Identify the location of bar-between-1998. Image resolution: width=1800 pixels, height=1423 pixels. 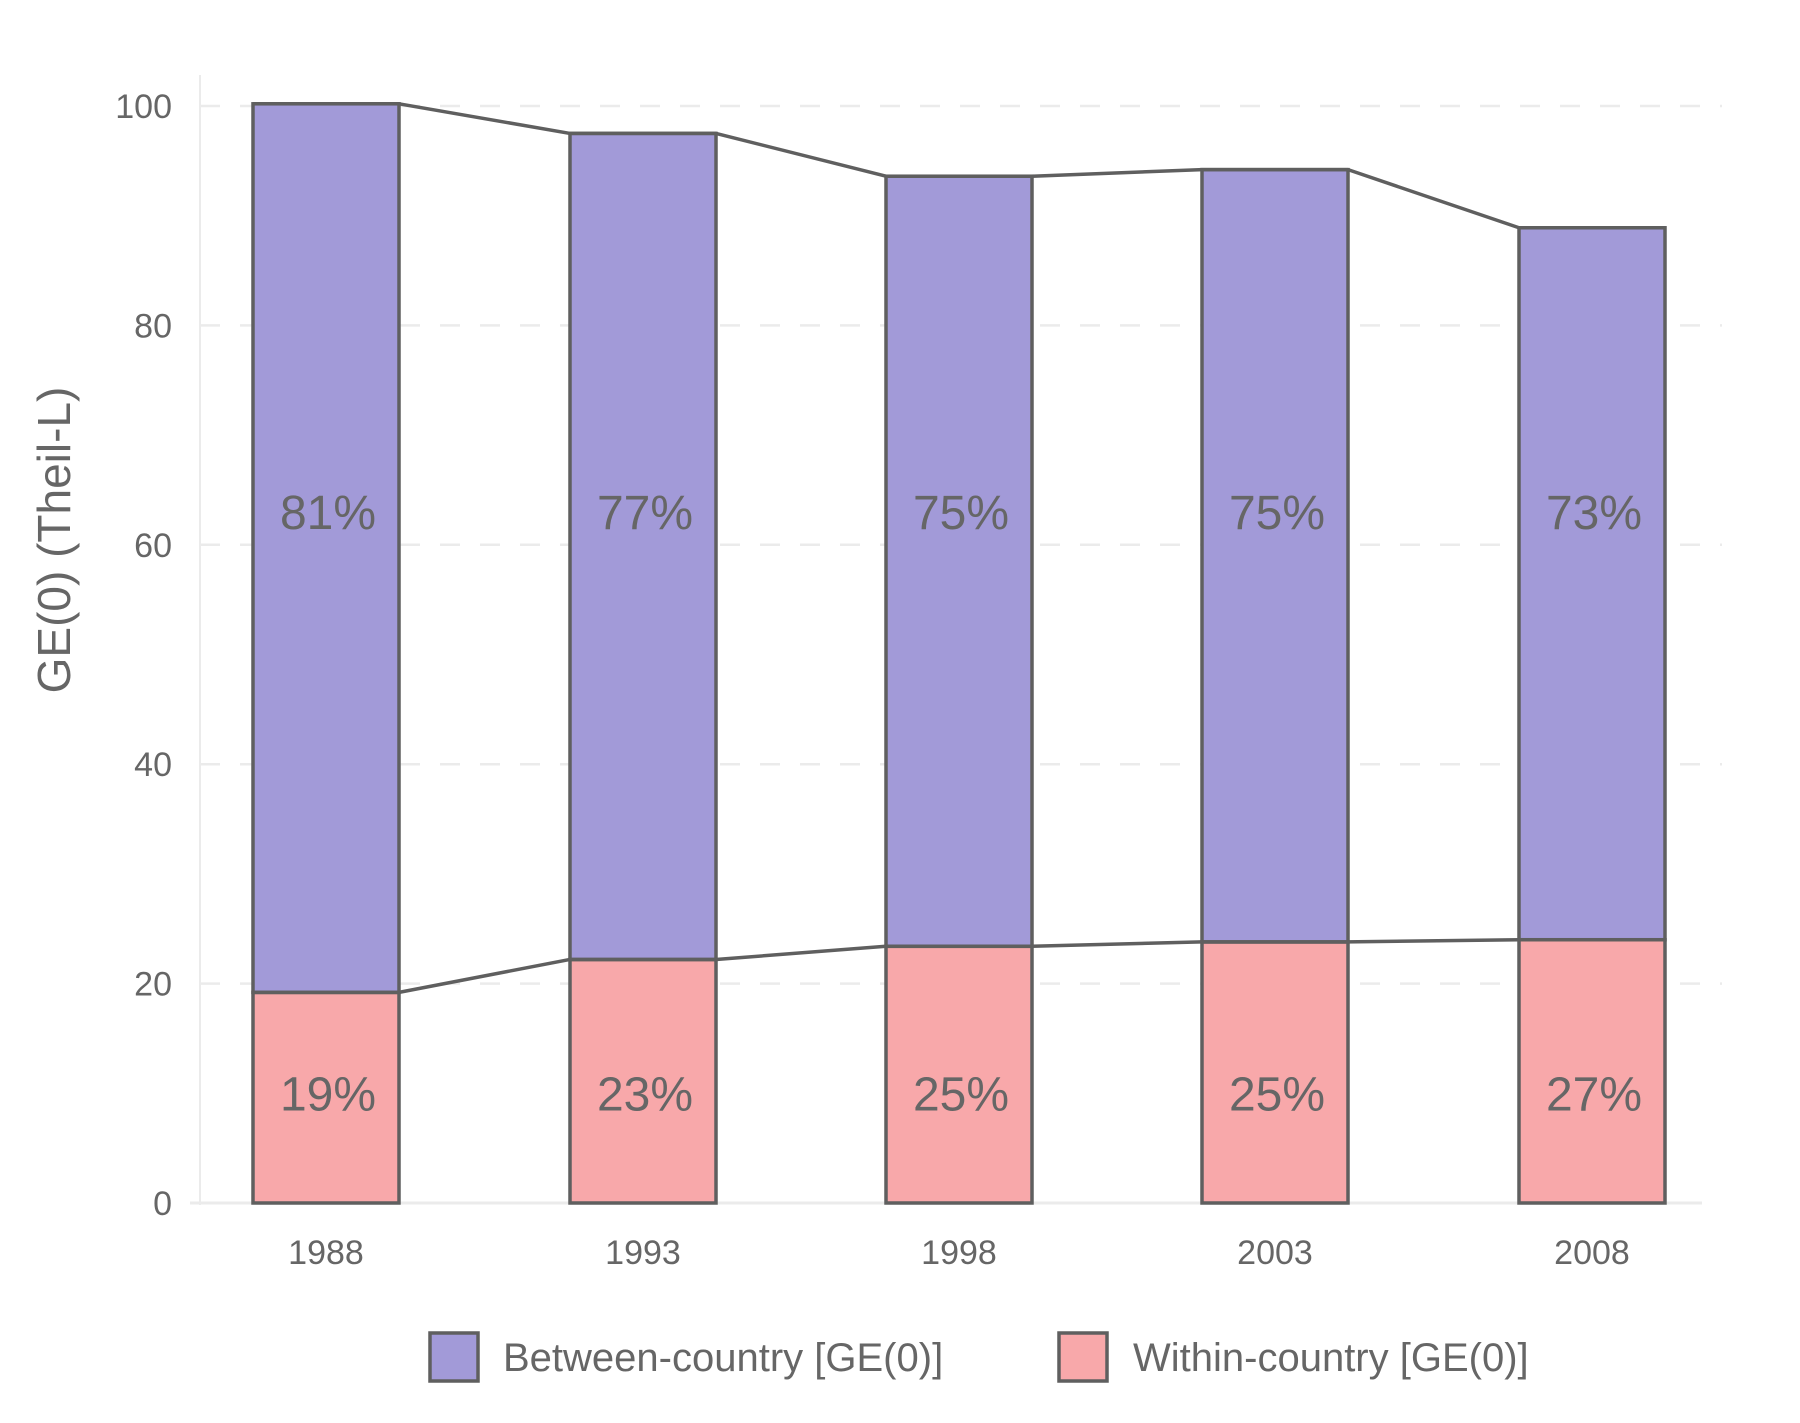
(959, 561).